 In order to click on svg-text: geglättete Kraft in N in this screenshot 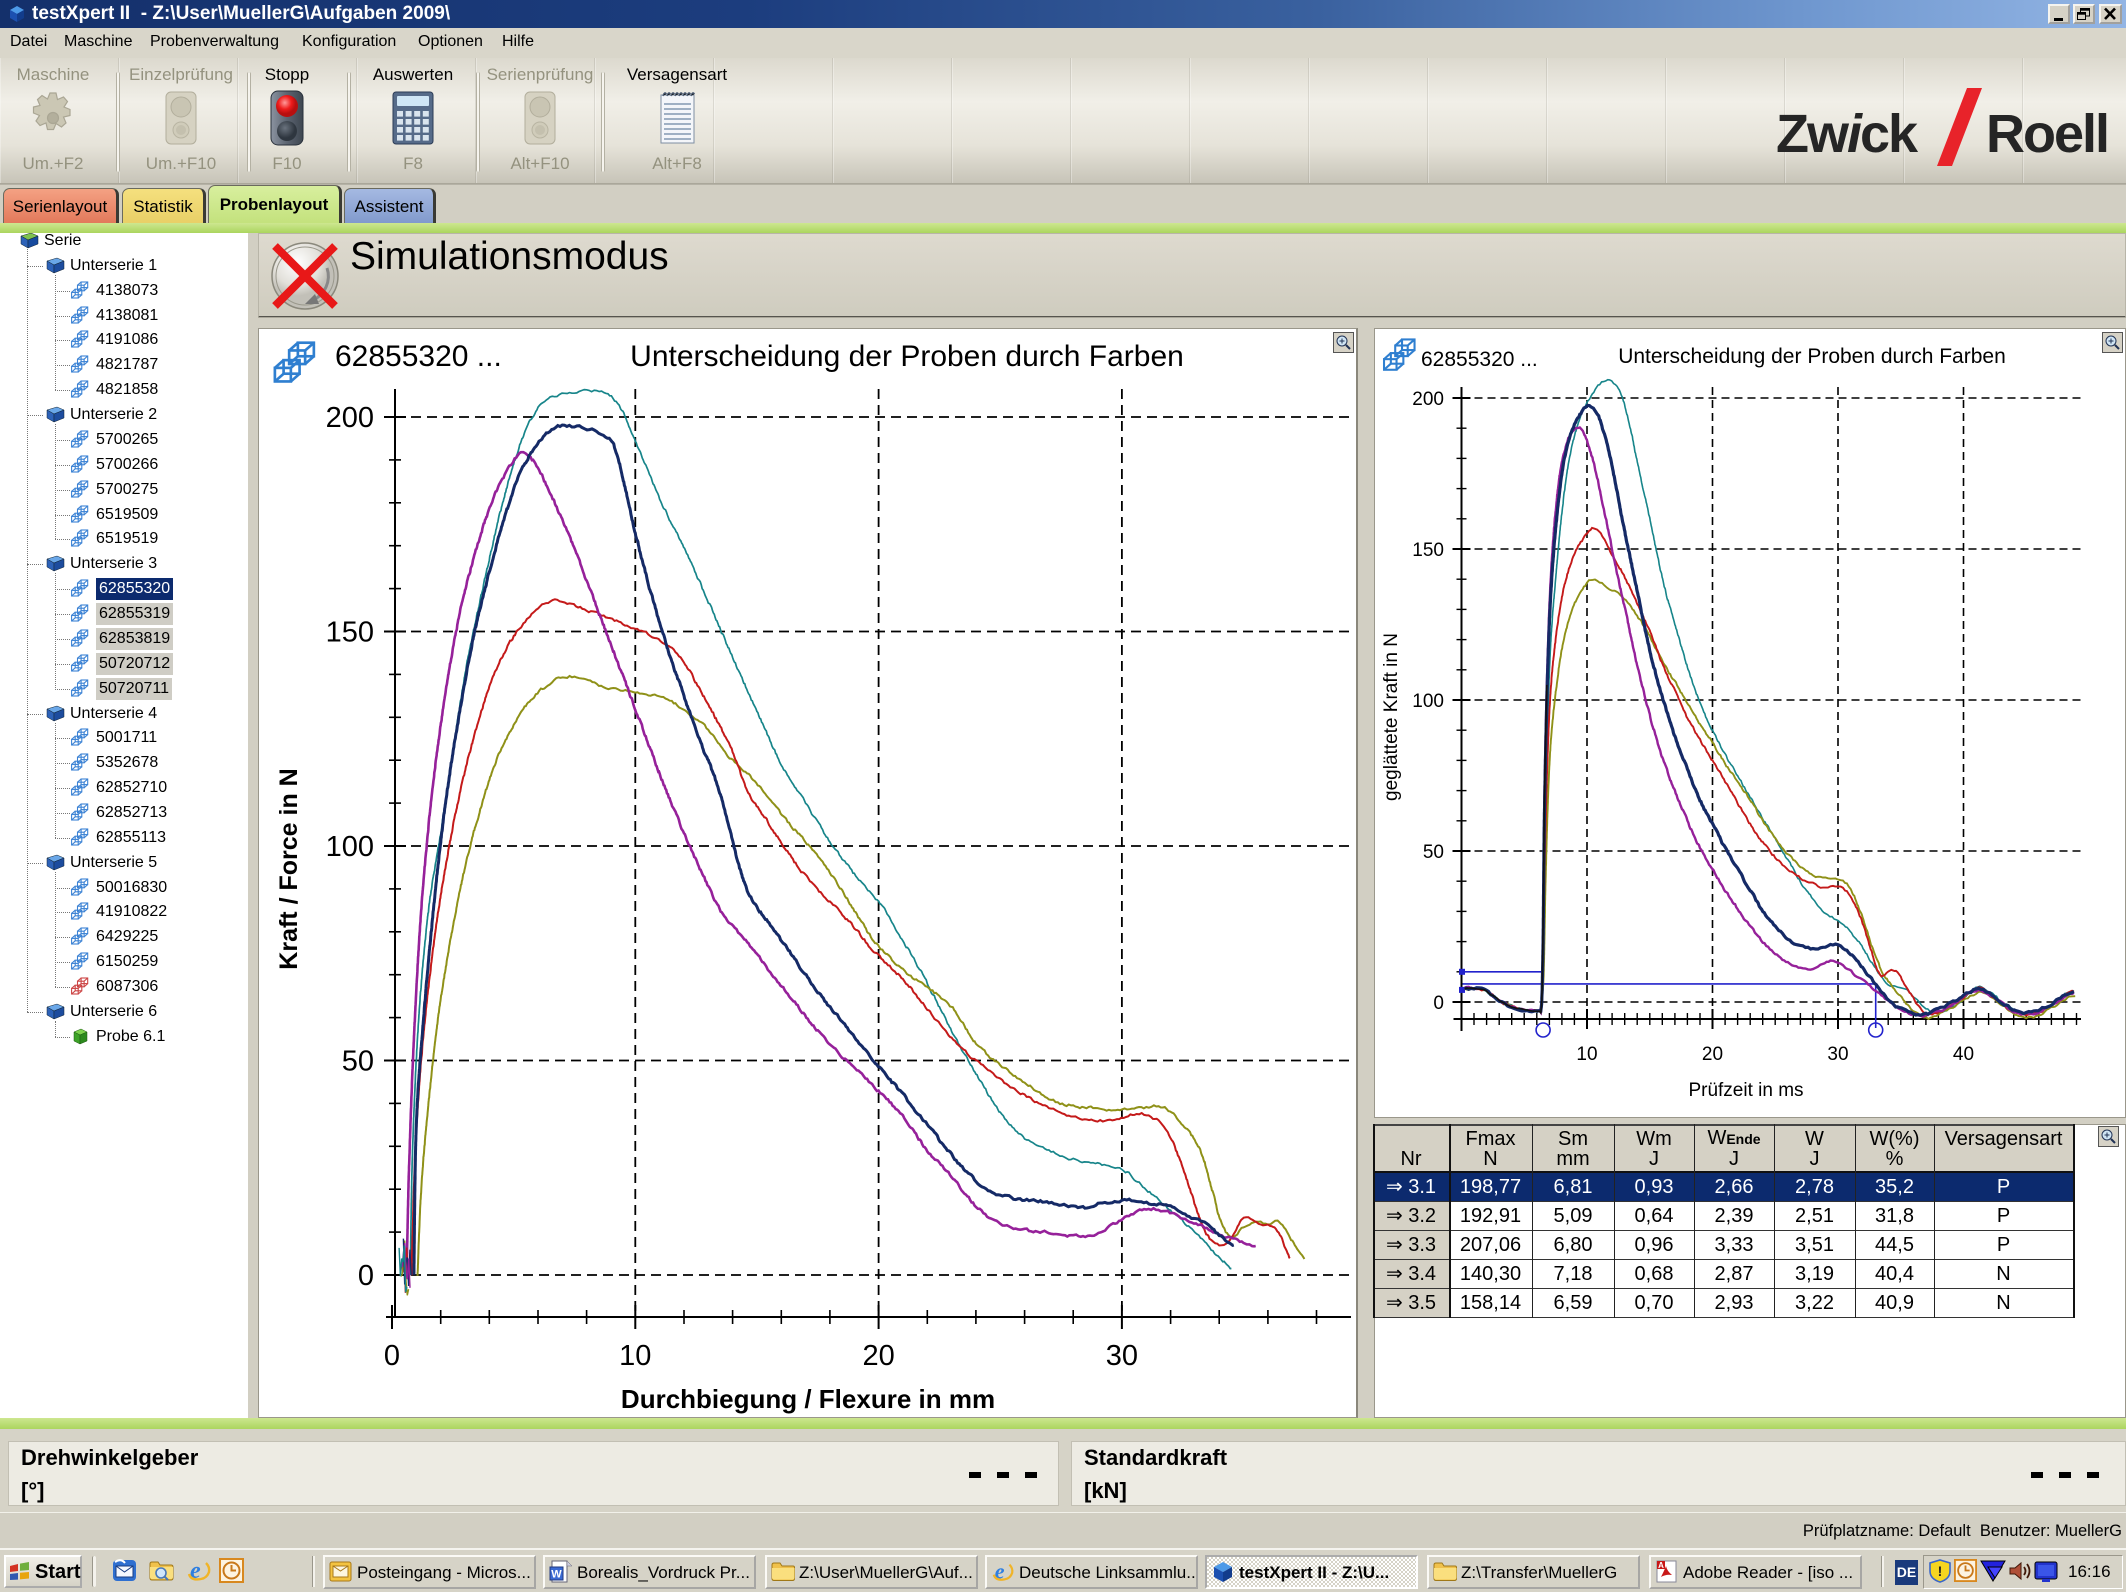, I will do `click(1391, 717)`.